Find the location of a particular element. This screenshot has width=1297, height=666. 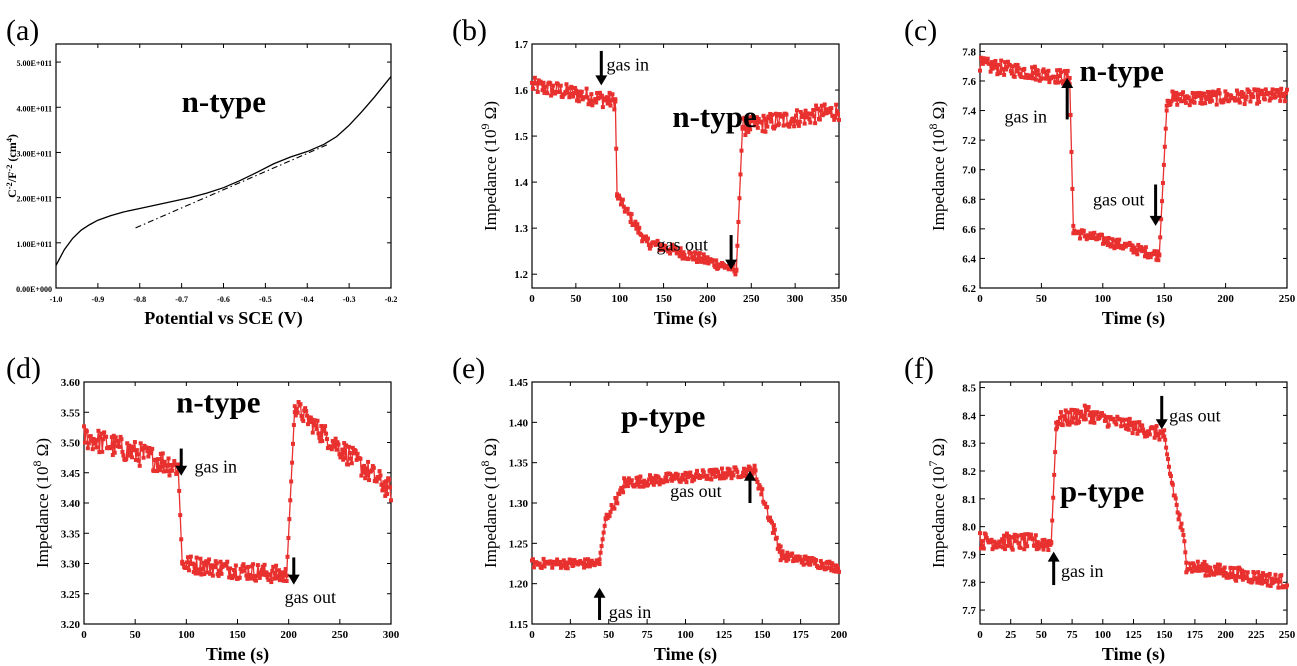

x-tick-label: 25 is located at coordinates (1011, 635).